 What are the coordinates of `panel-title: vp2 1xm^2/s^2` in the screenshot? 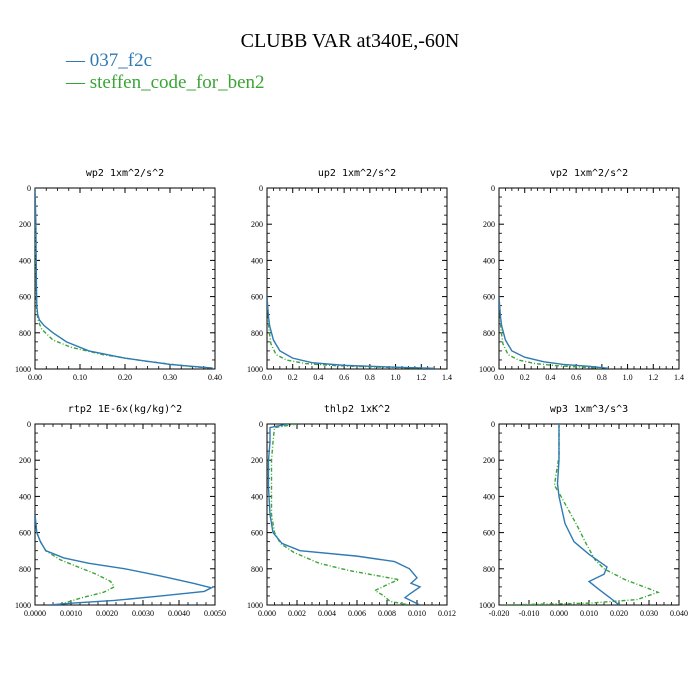 It's located at (589, 173).